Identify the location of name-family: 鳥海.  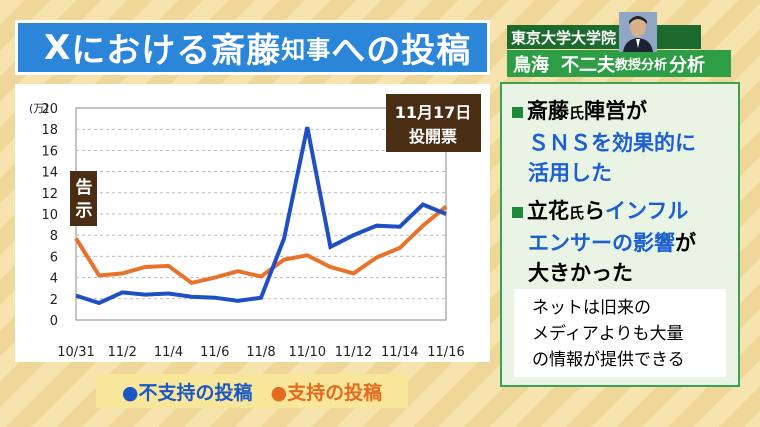
(531, 65).